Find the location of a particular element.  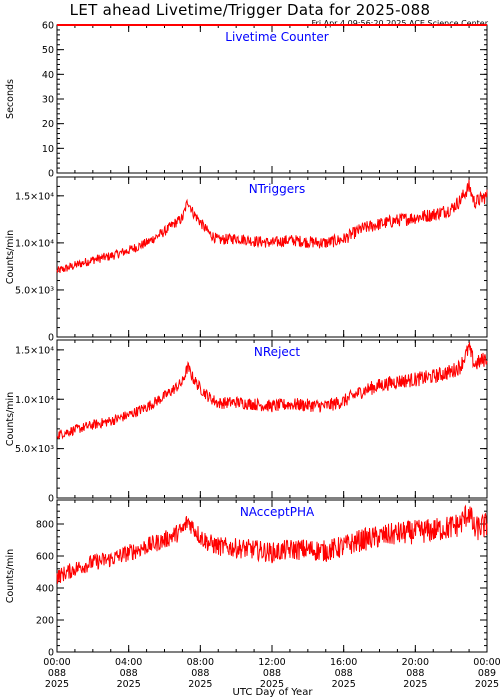

x-tick-label: 12:00 is located at coordinates (271, 662).